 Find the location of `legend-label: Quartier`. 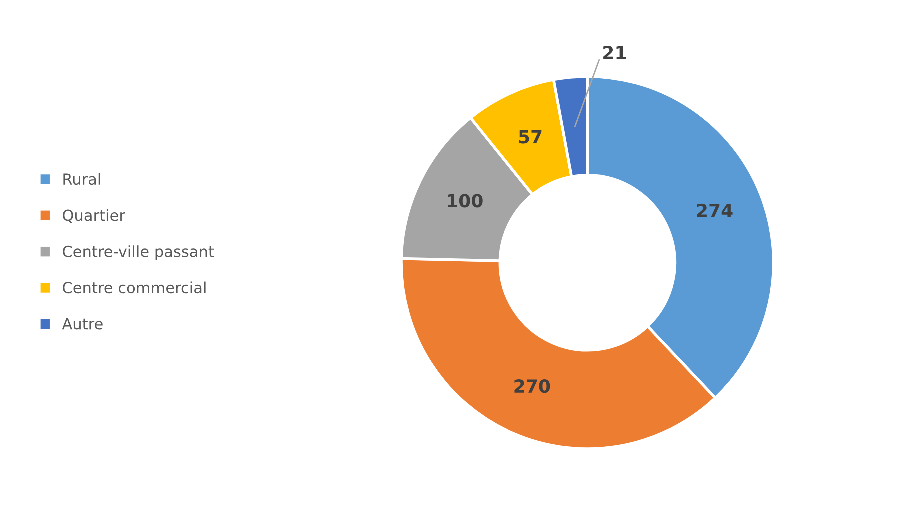

legend-label: Quartier is located at coordinates (94, 216).